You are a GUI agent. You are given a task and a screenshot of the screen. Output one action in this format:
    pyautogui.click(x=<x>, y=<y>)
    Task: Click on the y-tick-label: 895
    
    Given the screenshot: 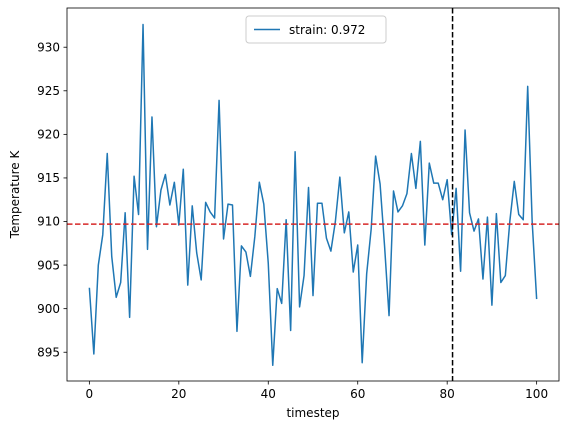 What is the action you would take?
    pyautogui.click(x=48, y=352)
    